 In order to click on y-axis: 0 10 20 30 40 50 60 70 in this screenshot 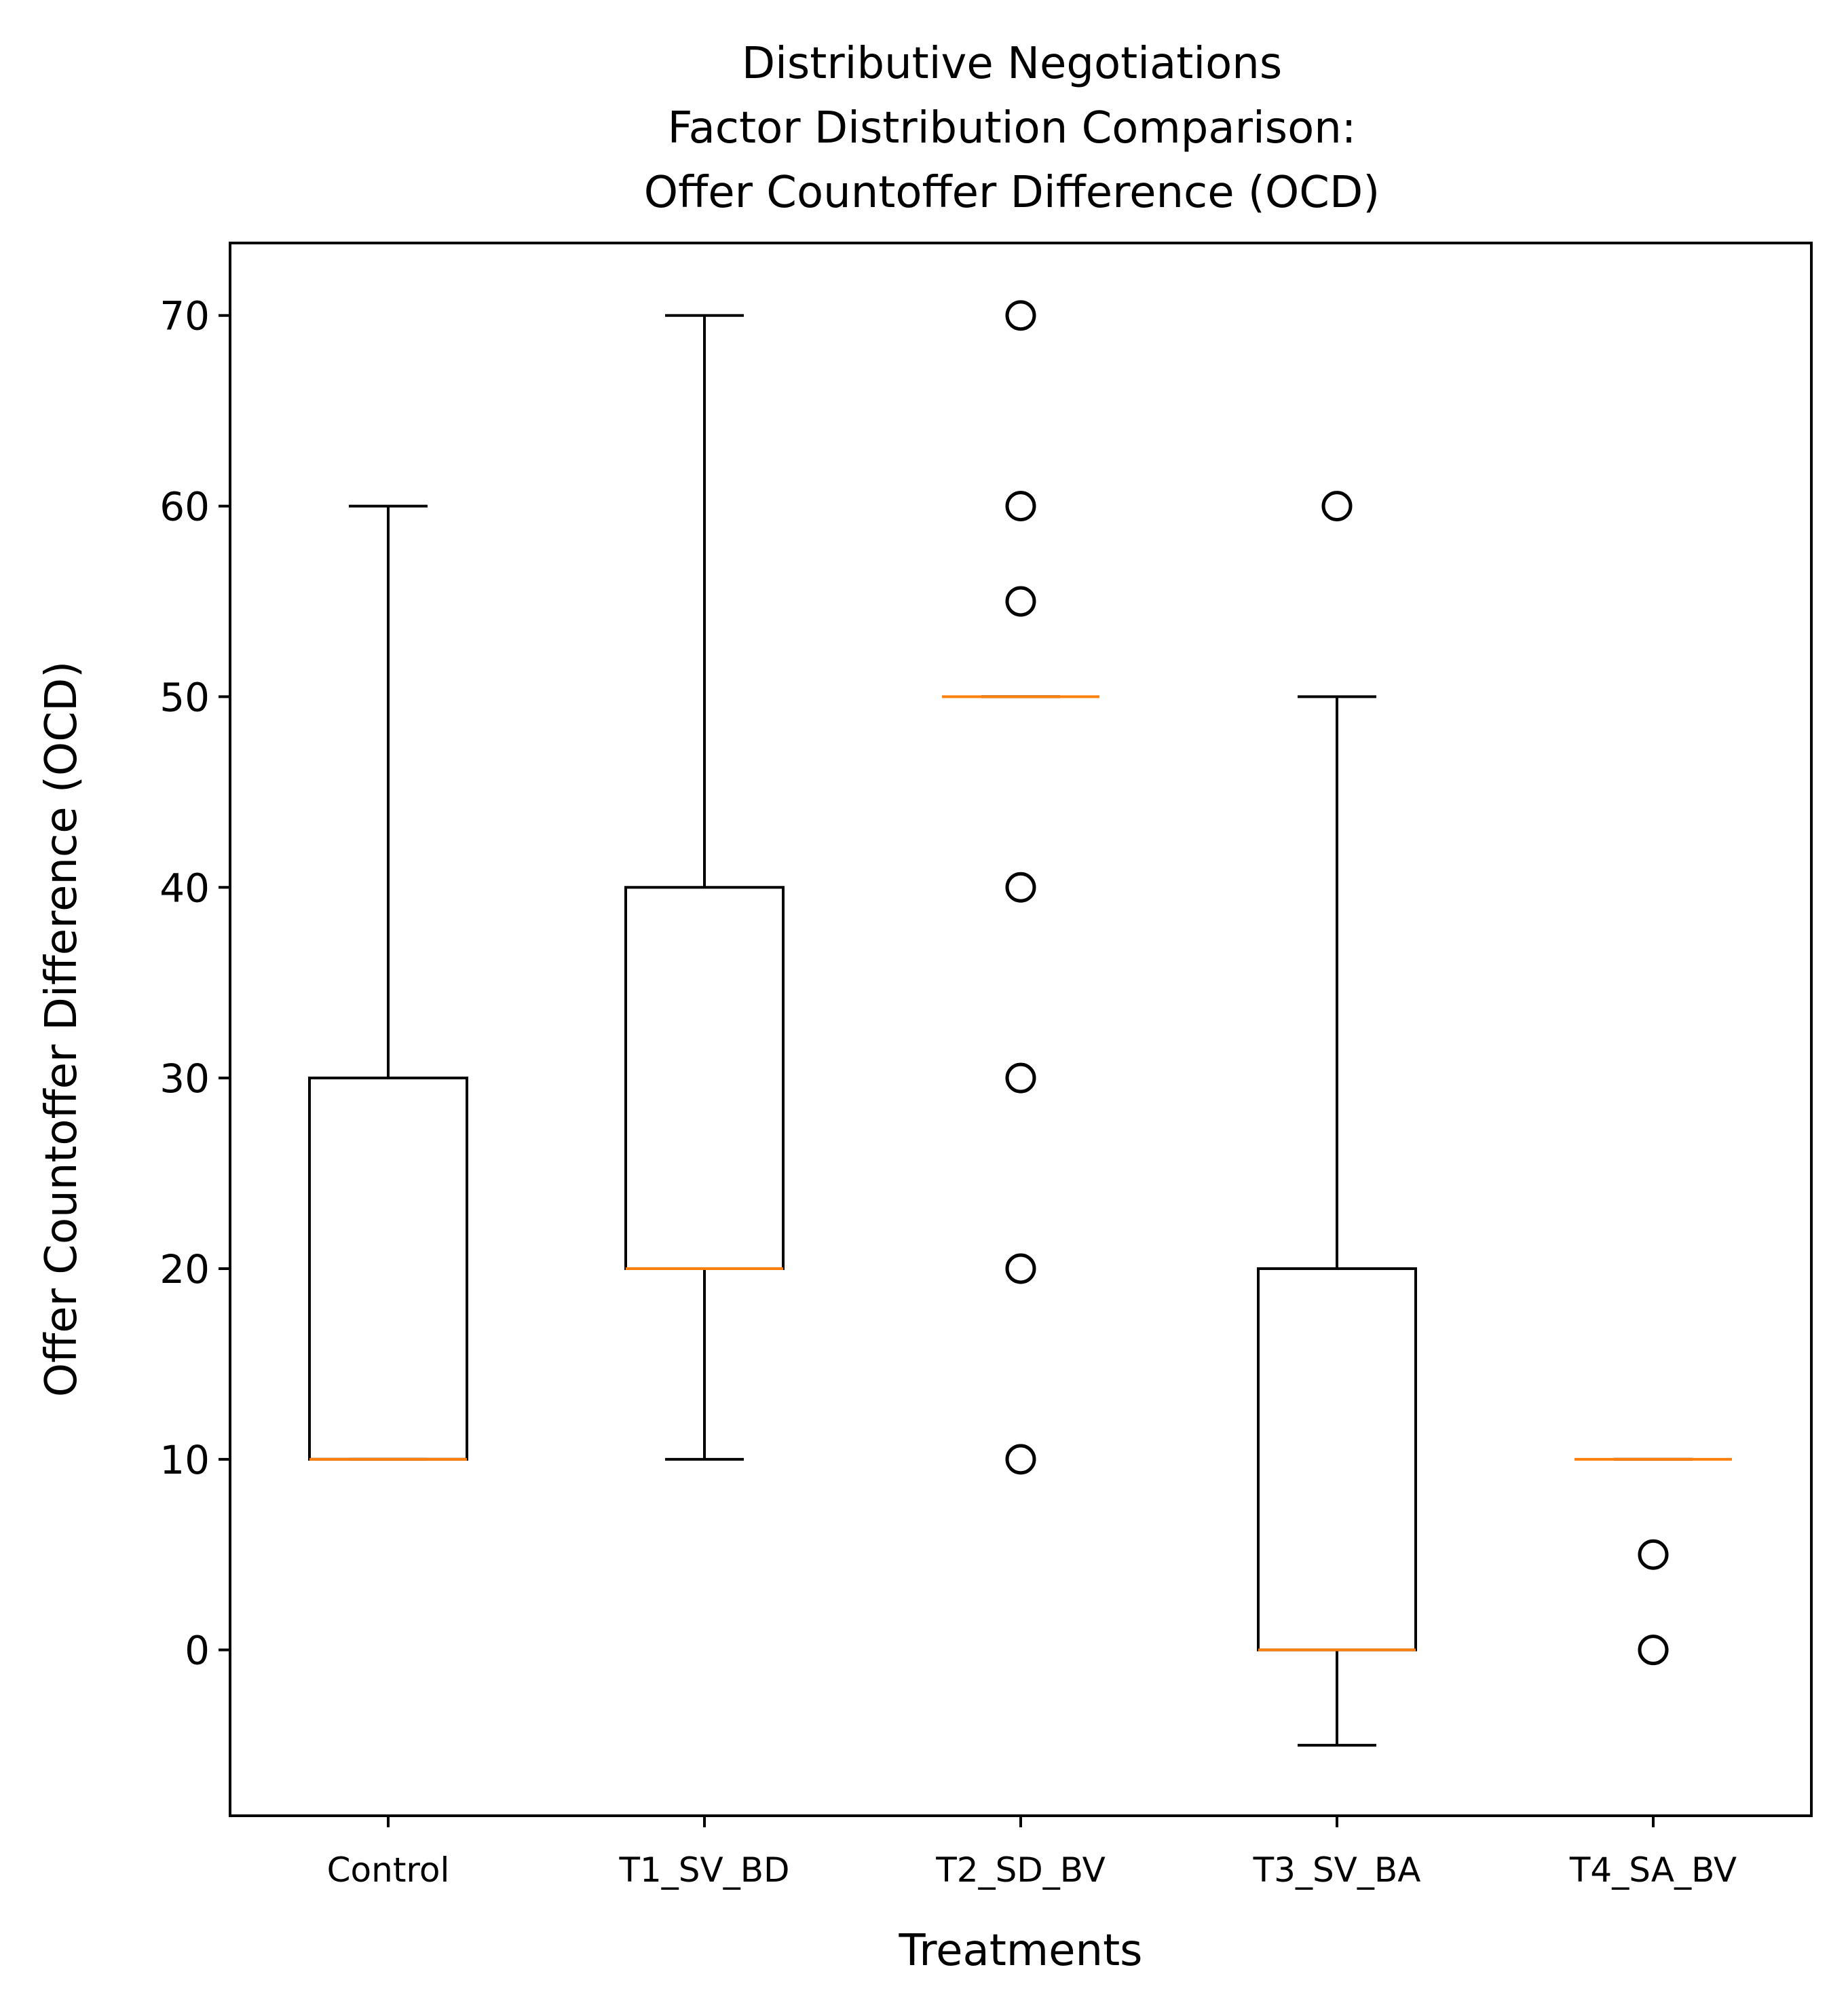, I will do `click(194, 984)`.